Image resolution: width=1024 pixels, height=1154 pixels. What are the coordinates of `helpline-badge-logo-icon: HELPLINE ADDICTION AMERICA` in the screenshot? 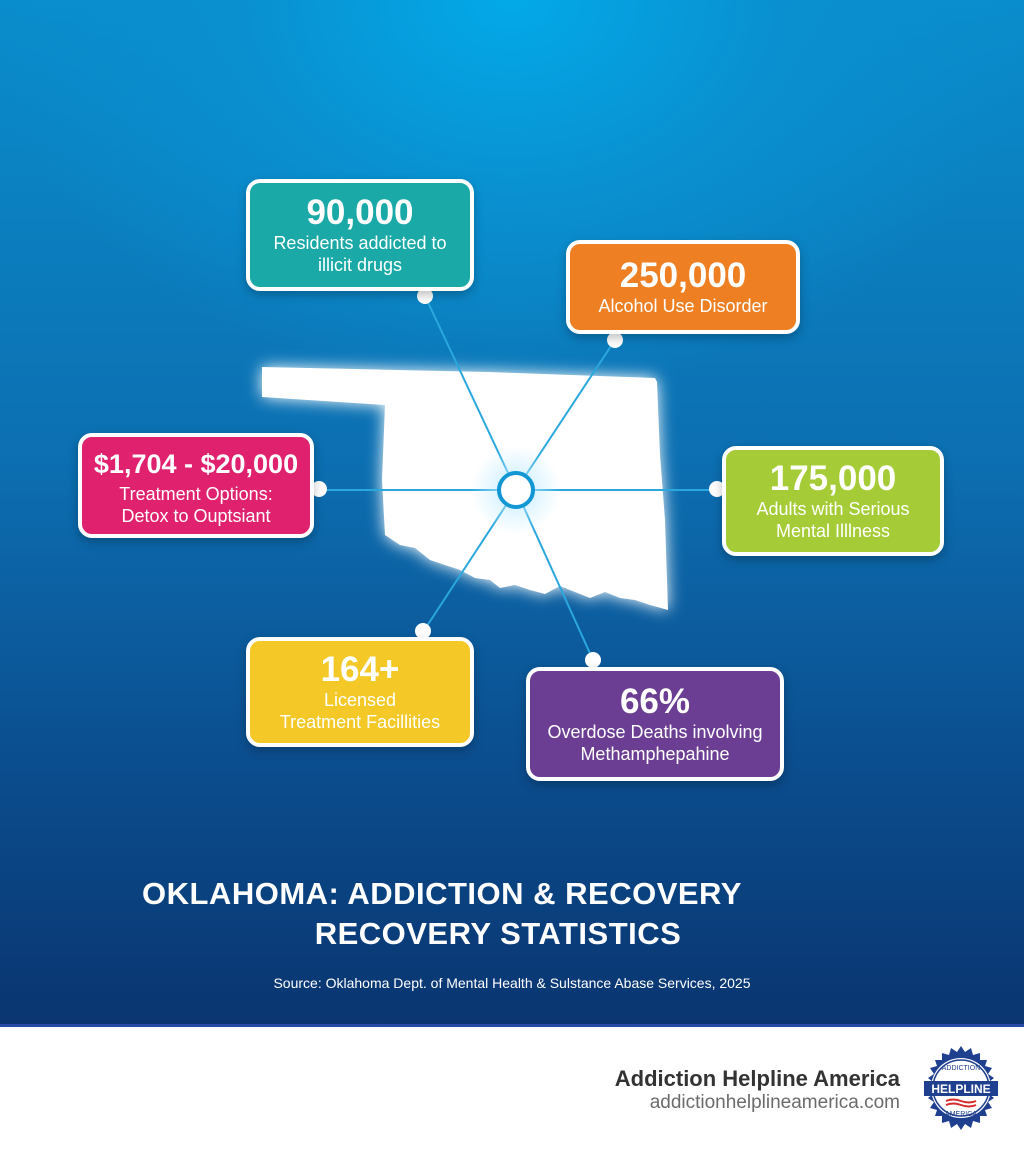 It's located at (961, 1088).